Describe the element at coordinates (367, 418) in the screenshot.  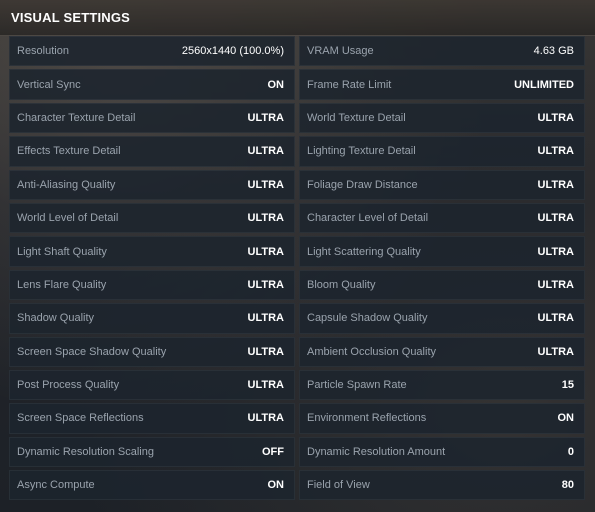
I see `setting-label: Environment Reflections` at that location.